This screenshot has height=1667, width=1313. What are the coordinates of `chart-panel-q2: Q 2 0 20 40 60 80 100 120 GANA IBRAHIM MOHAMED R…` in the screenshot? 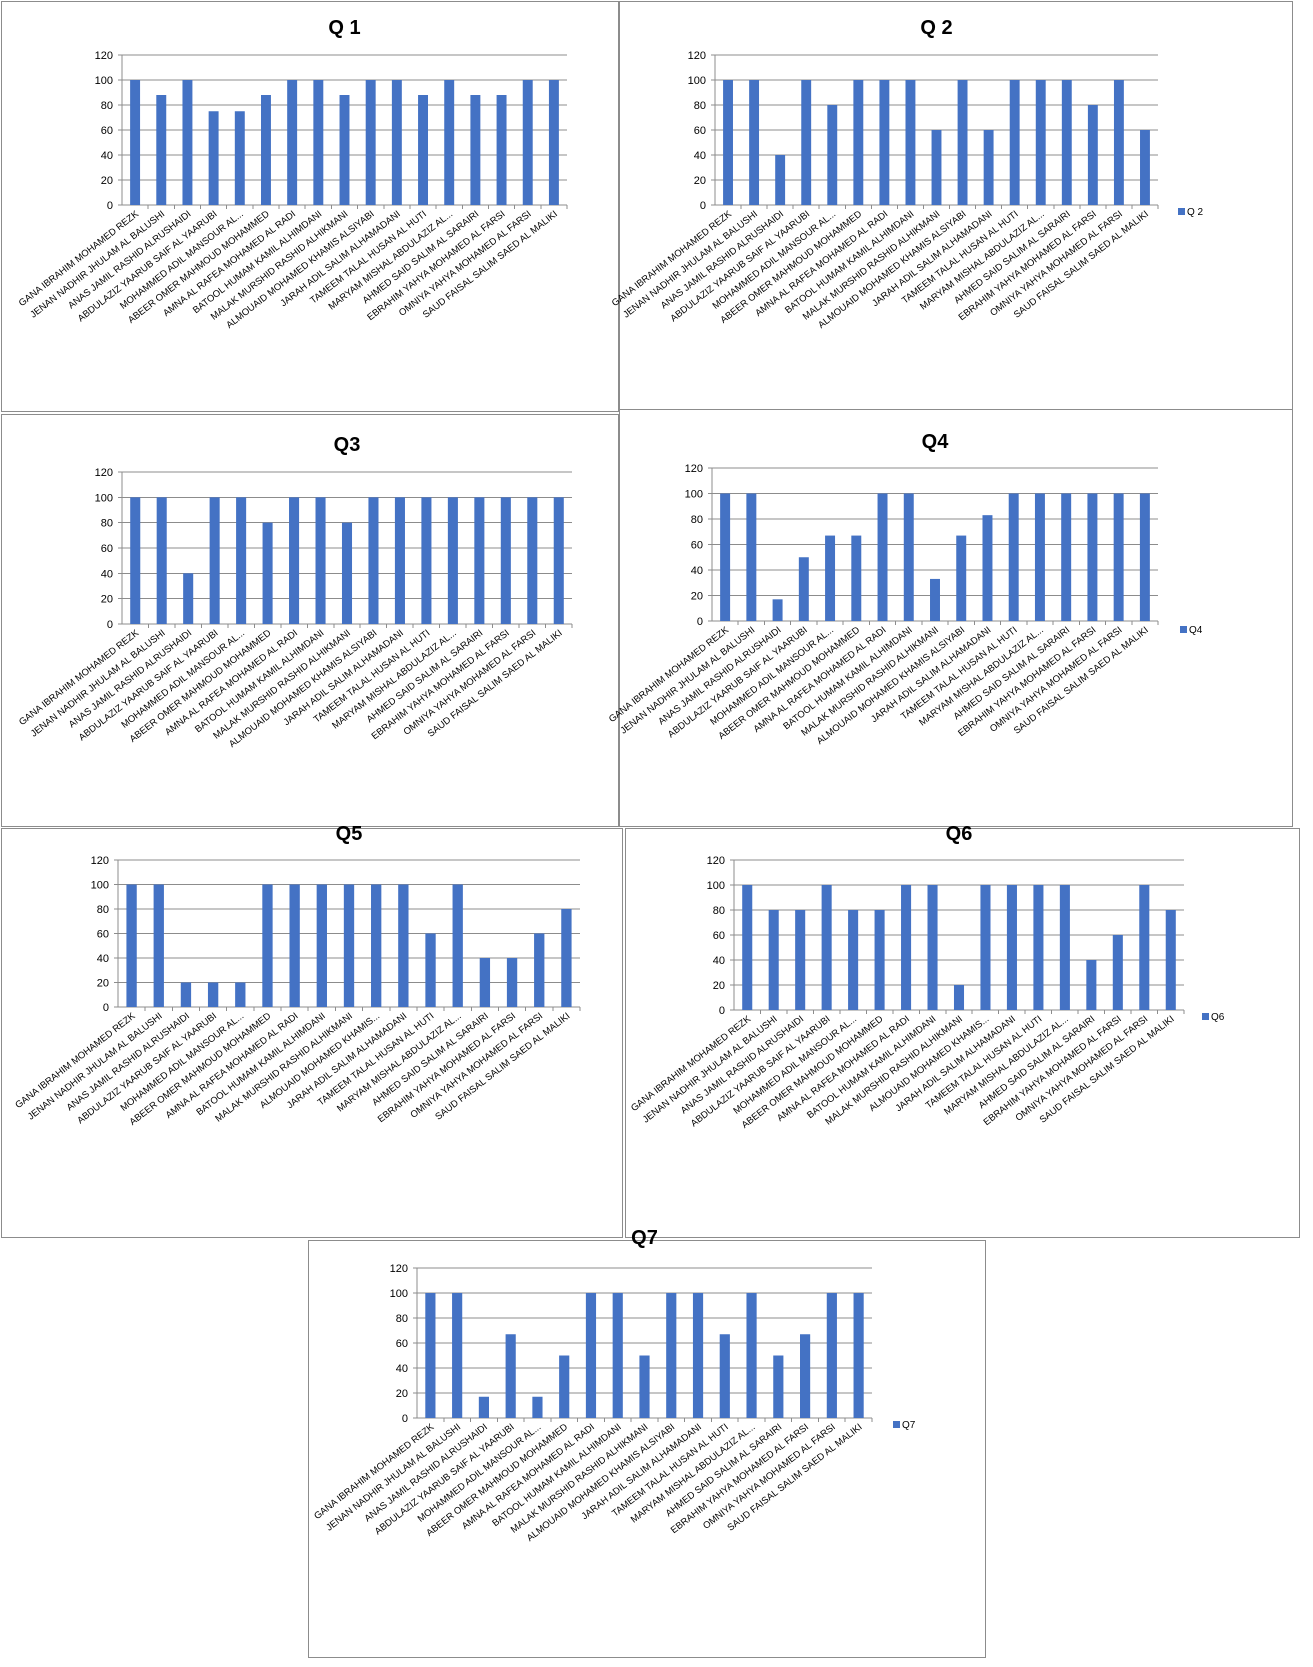 It's located at (951, 206).